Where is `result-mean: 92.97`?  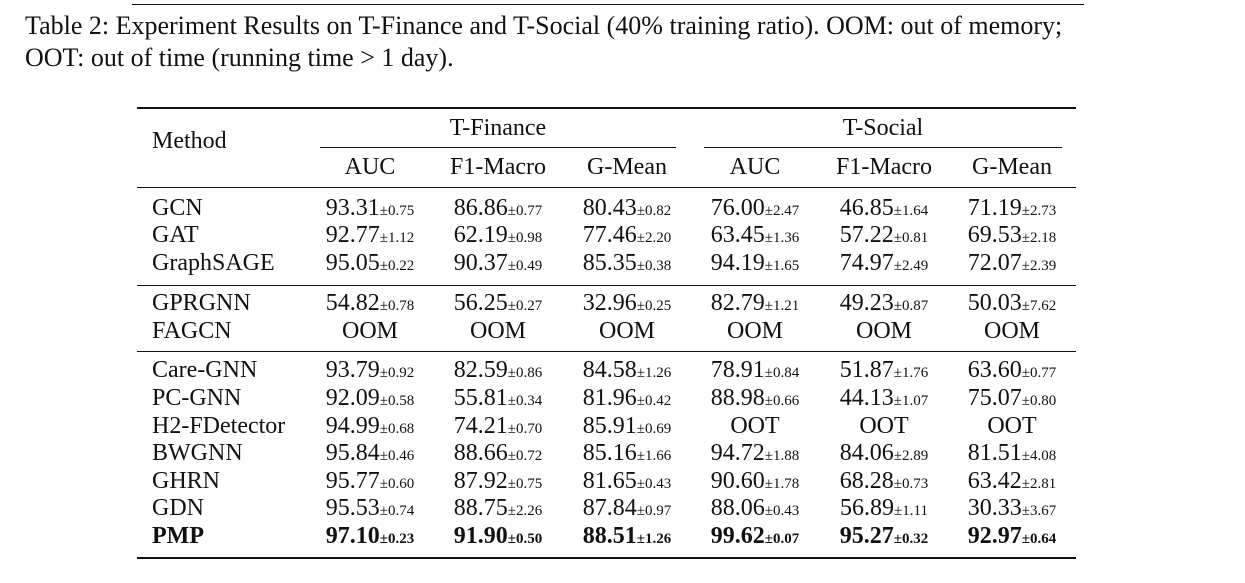
result-mean: 92.97 is located at coordinates (994, 536).